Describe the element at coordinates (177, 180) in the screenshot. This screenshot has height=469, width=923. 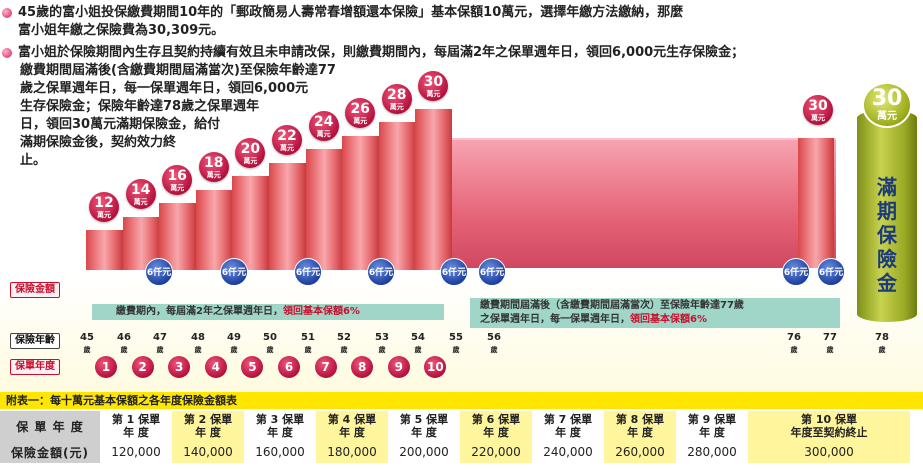
I see `coverage-amount-badge: 16 萬元` at that location.